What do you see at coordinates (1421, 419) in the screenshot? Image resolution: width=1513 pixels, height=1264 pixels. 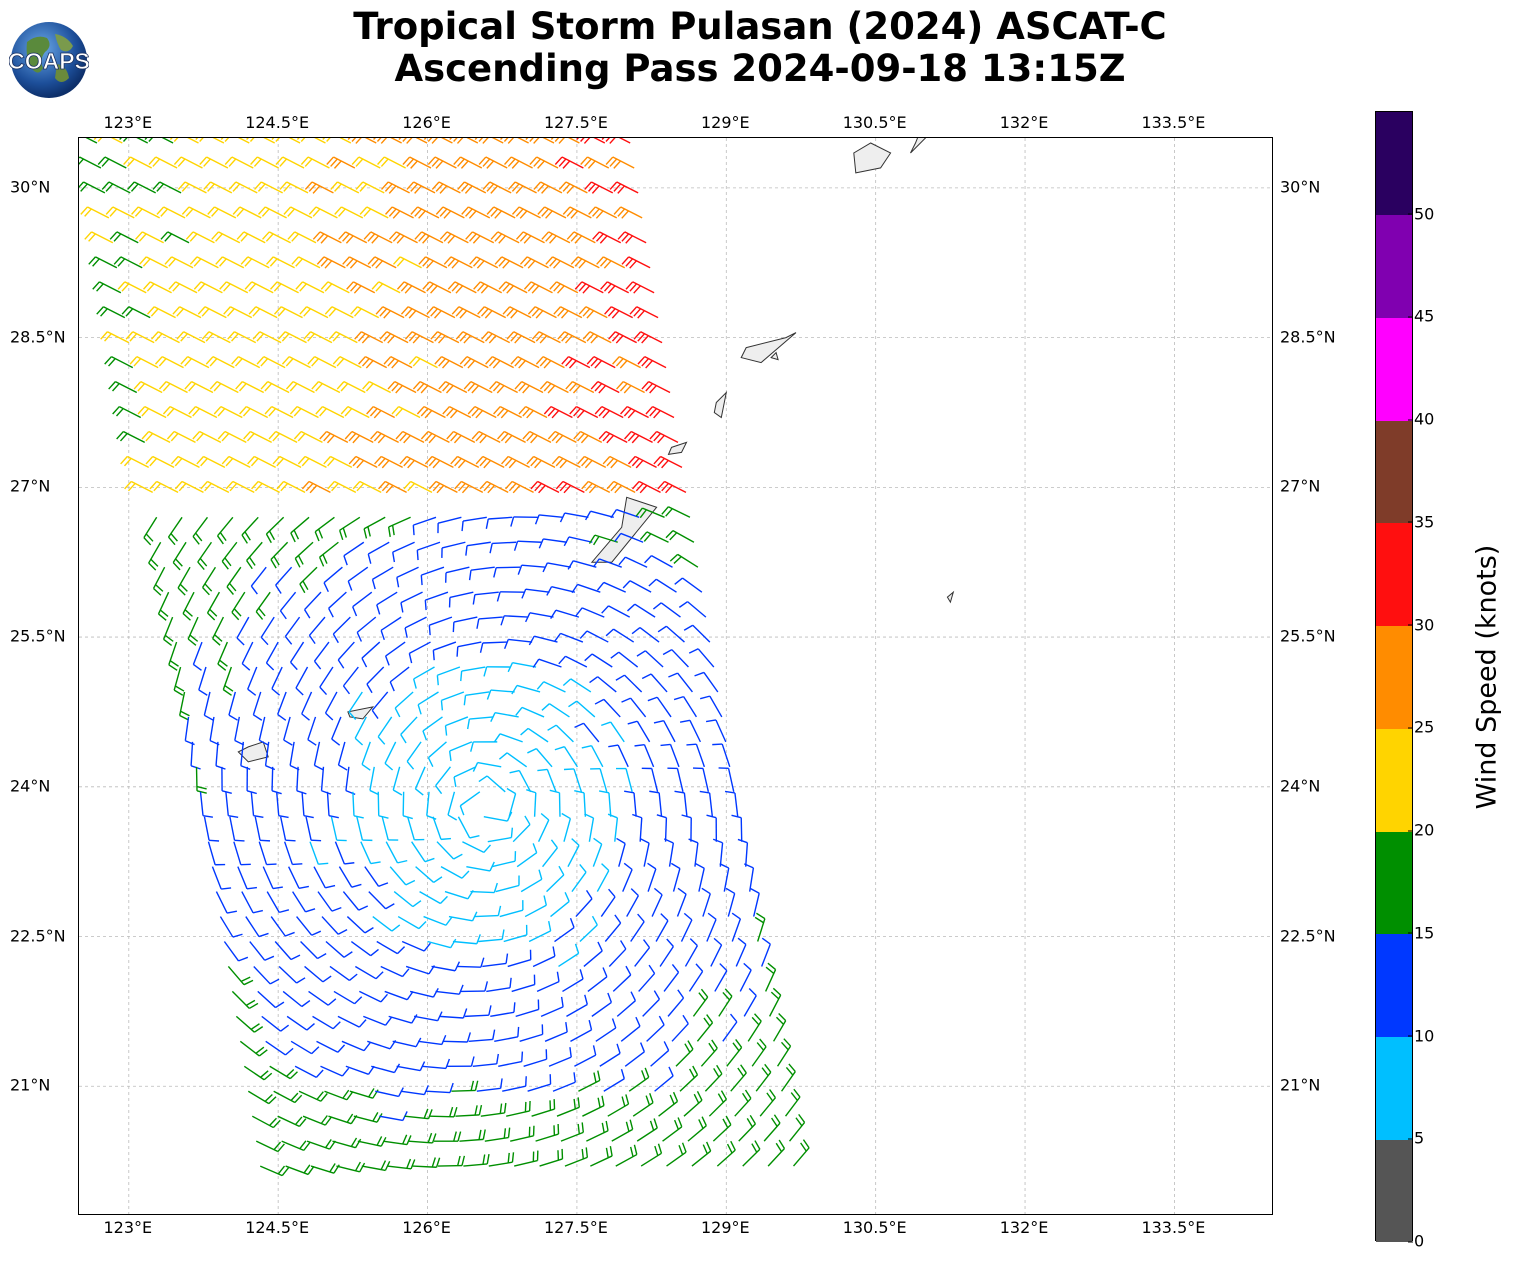 I see `colorbar-tick-label: 40` at bounding box center [1421, 419].